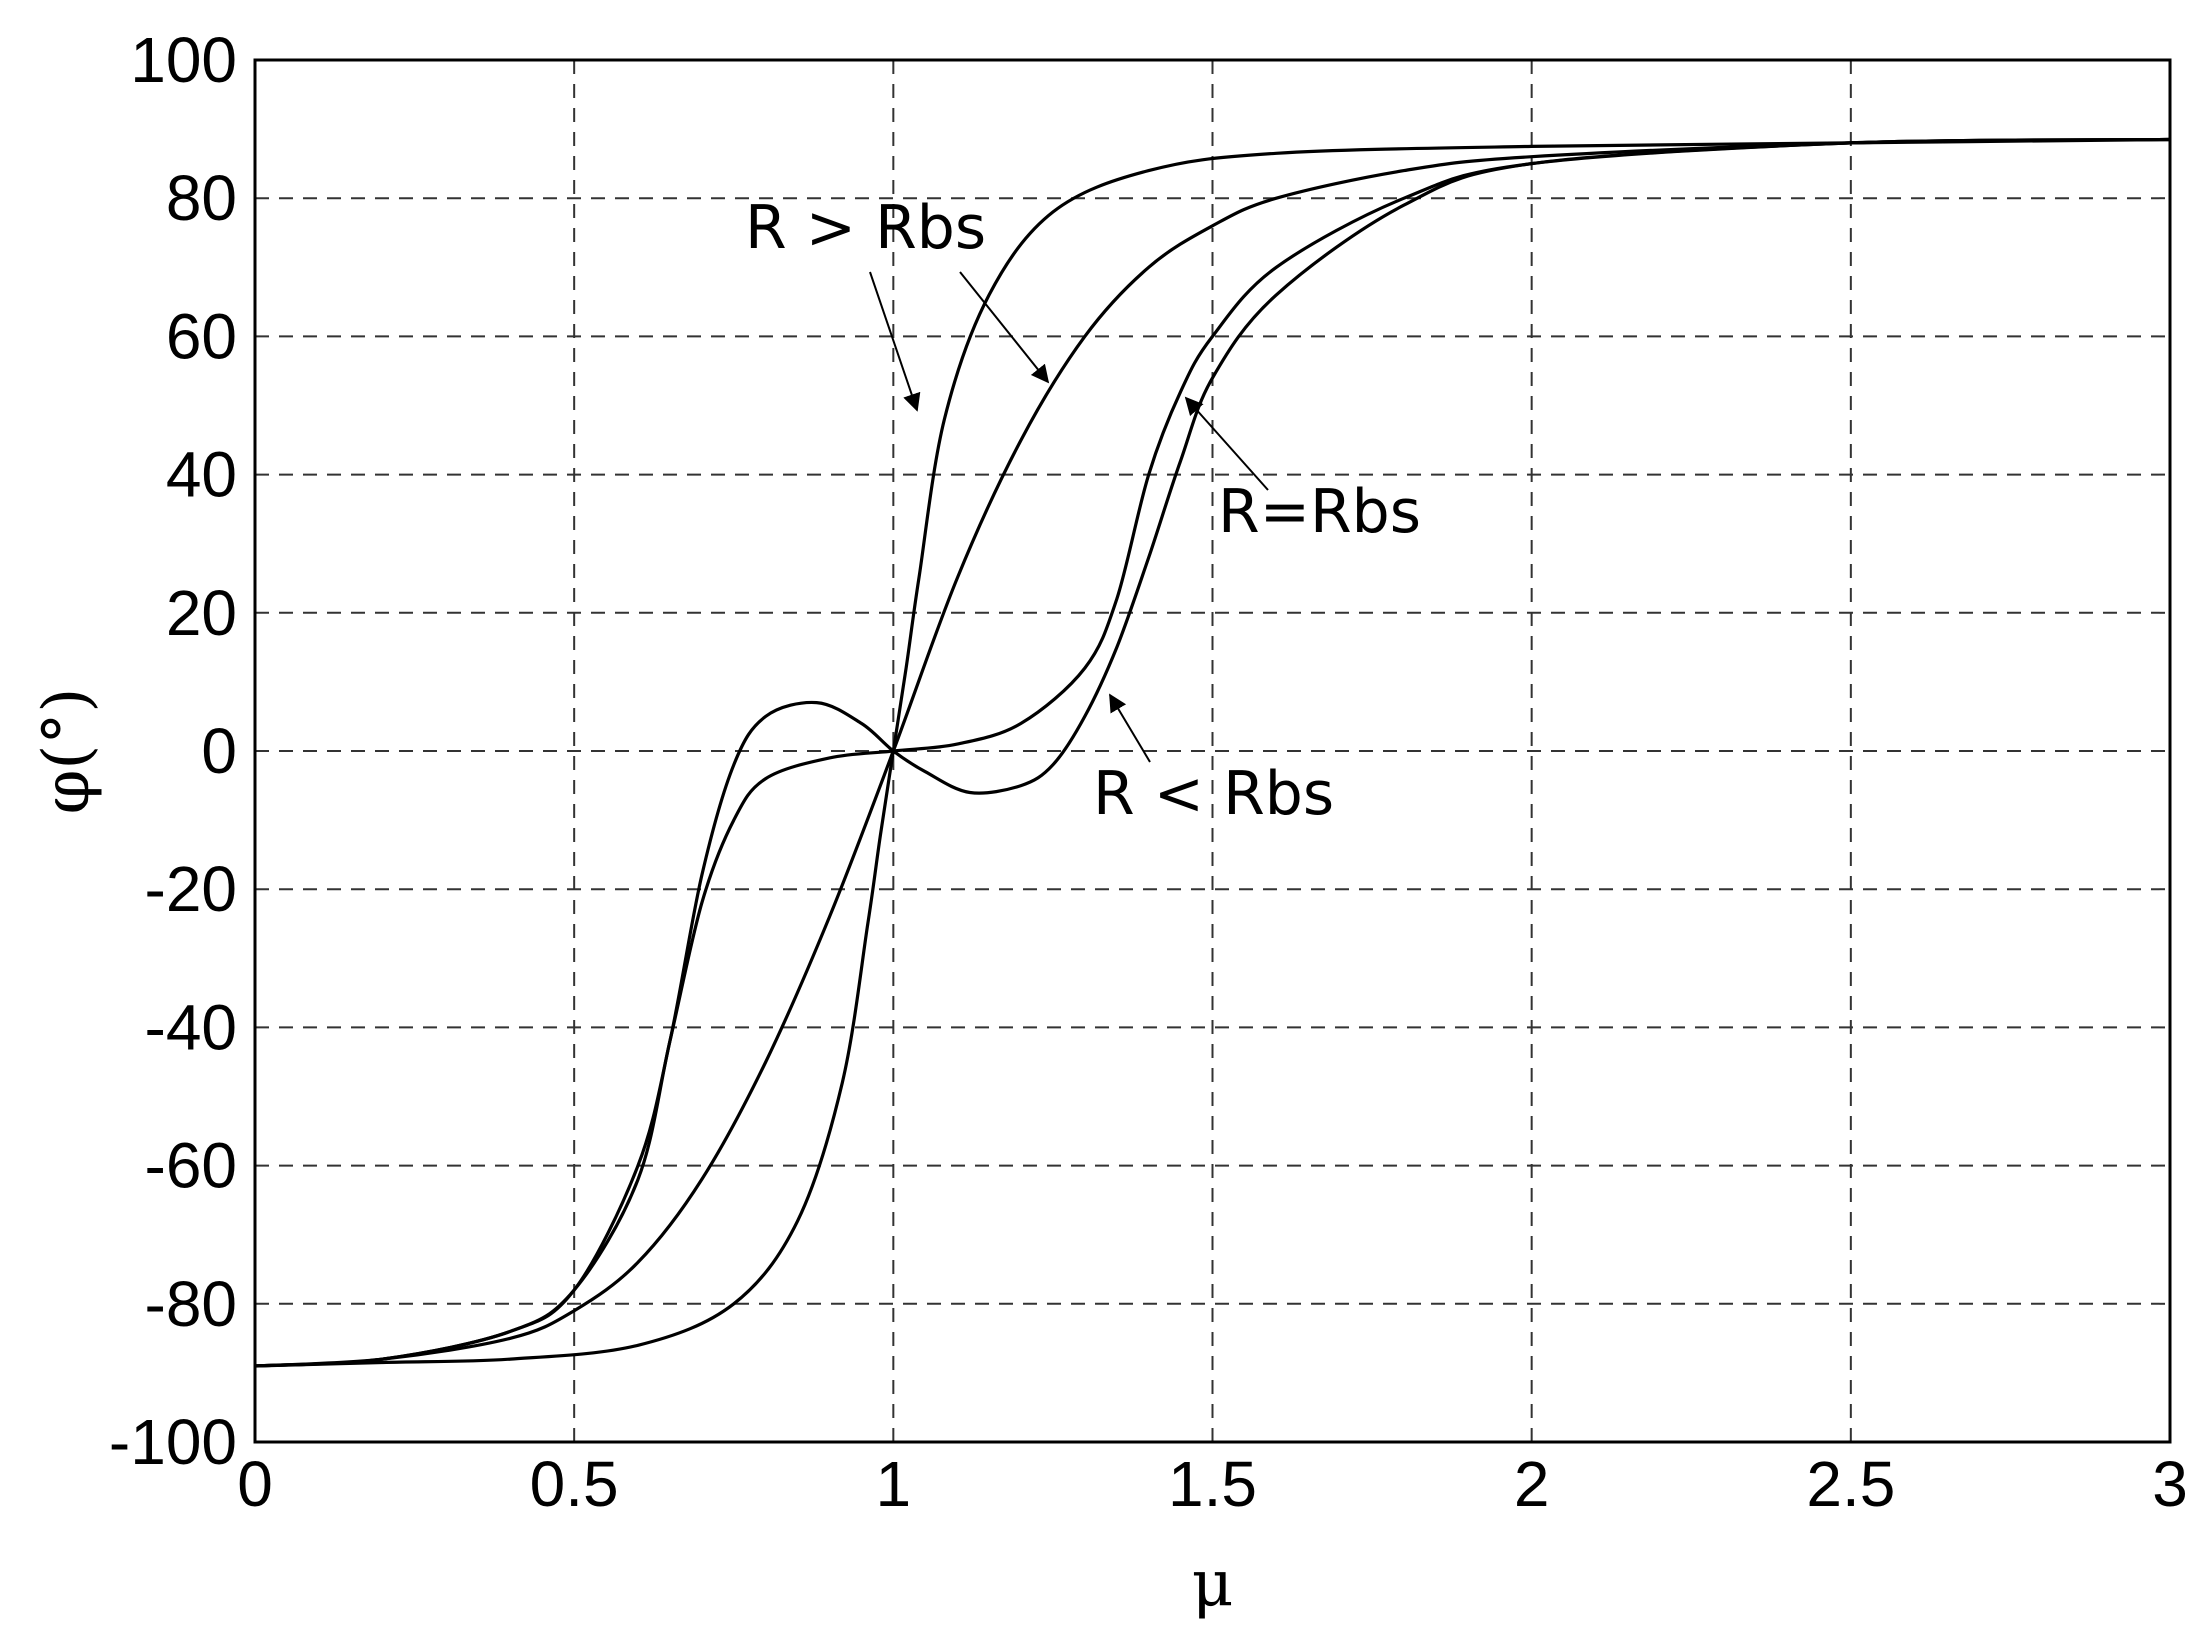 The height and width of the screenshot is (1628, 2201). I want to click on annotation-label-2: R=Rbs, so click(1319, 512).